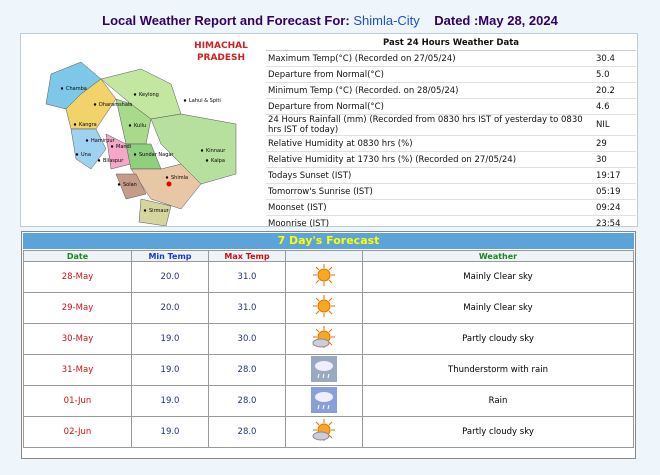  I want to click on title-text: Local Weather Report and Forecast For:, so click(226, 20).